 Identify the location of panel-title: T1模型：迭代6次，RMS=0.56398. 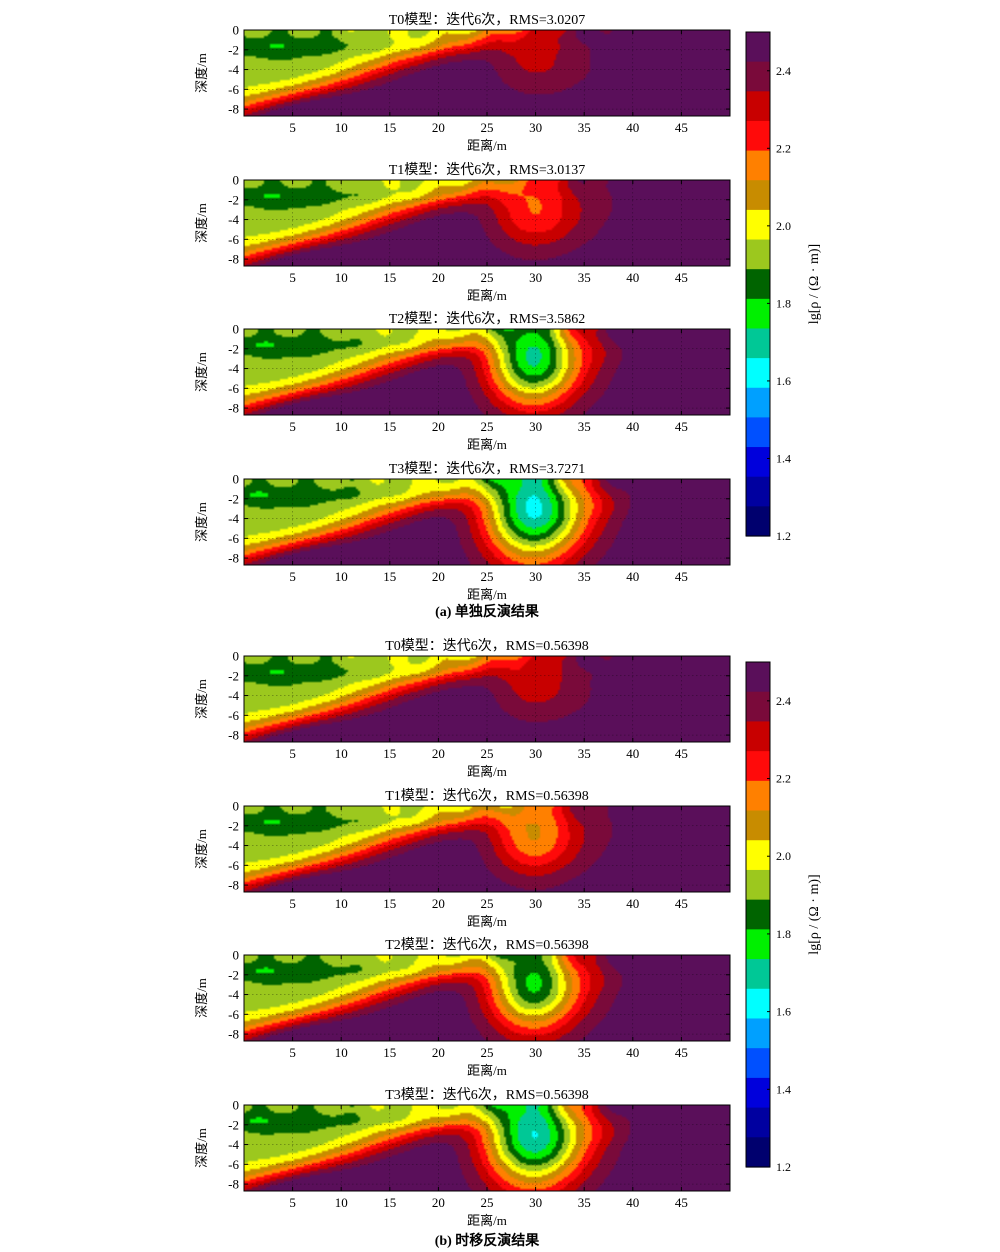
(487, 796).